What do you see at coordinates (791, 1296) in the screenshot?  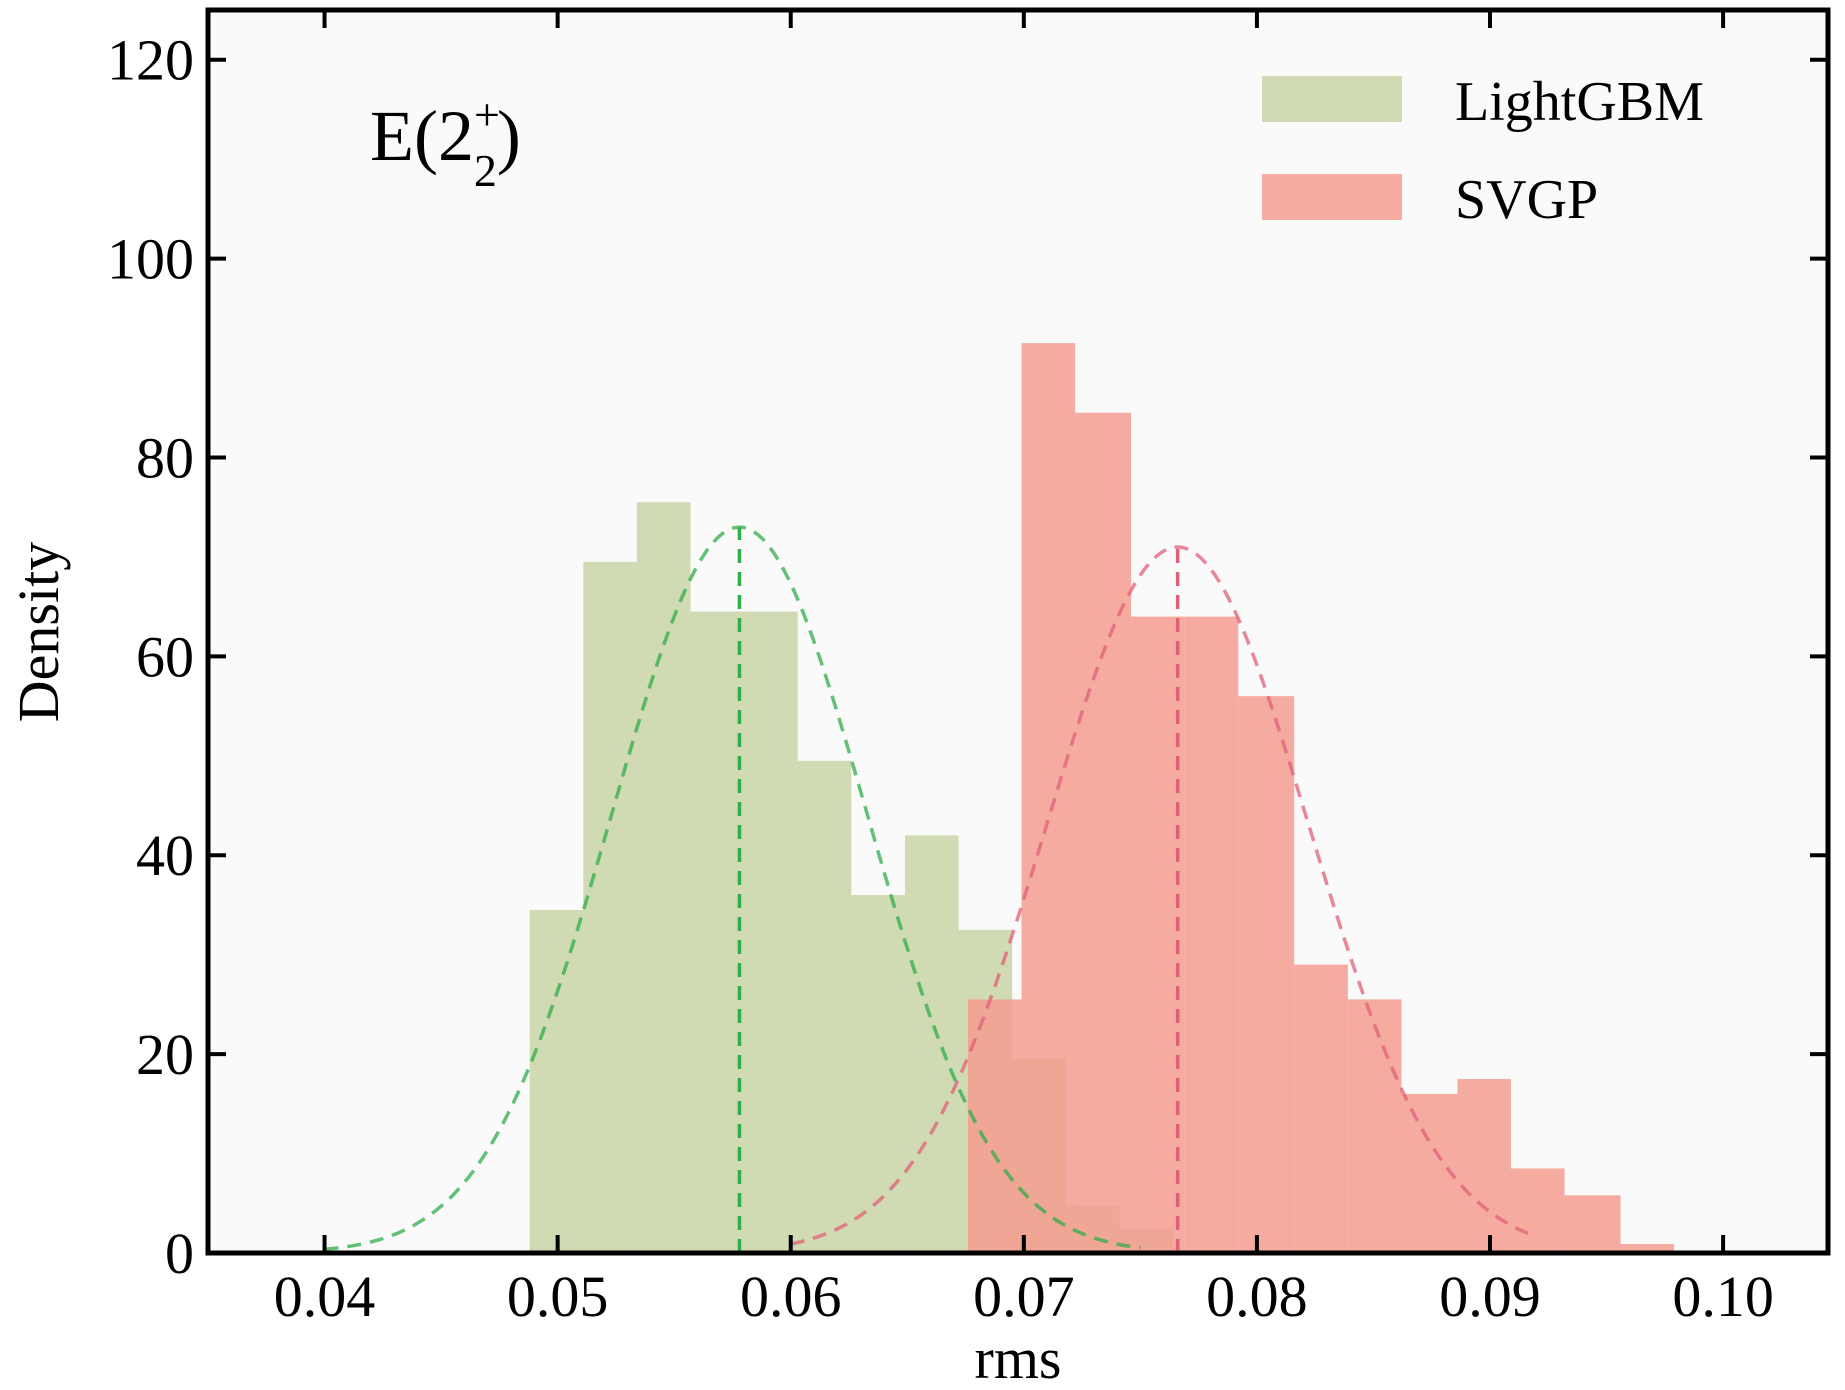 I see `x-tick-label: 0.06` at bounding box center [791, 1296].